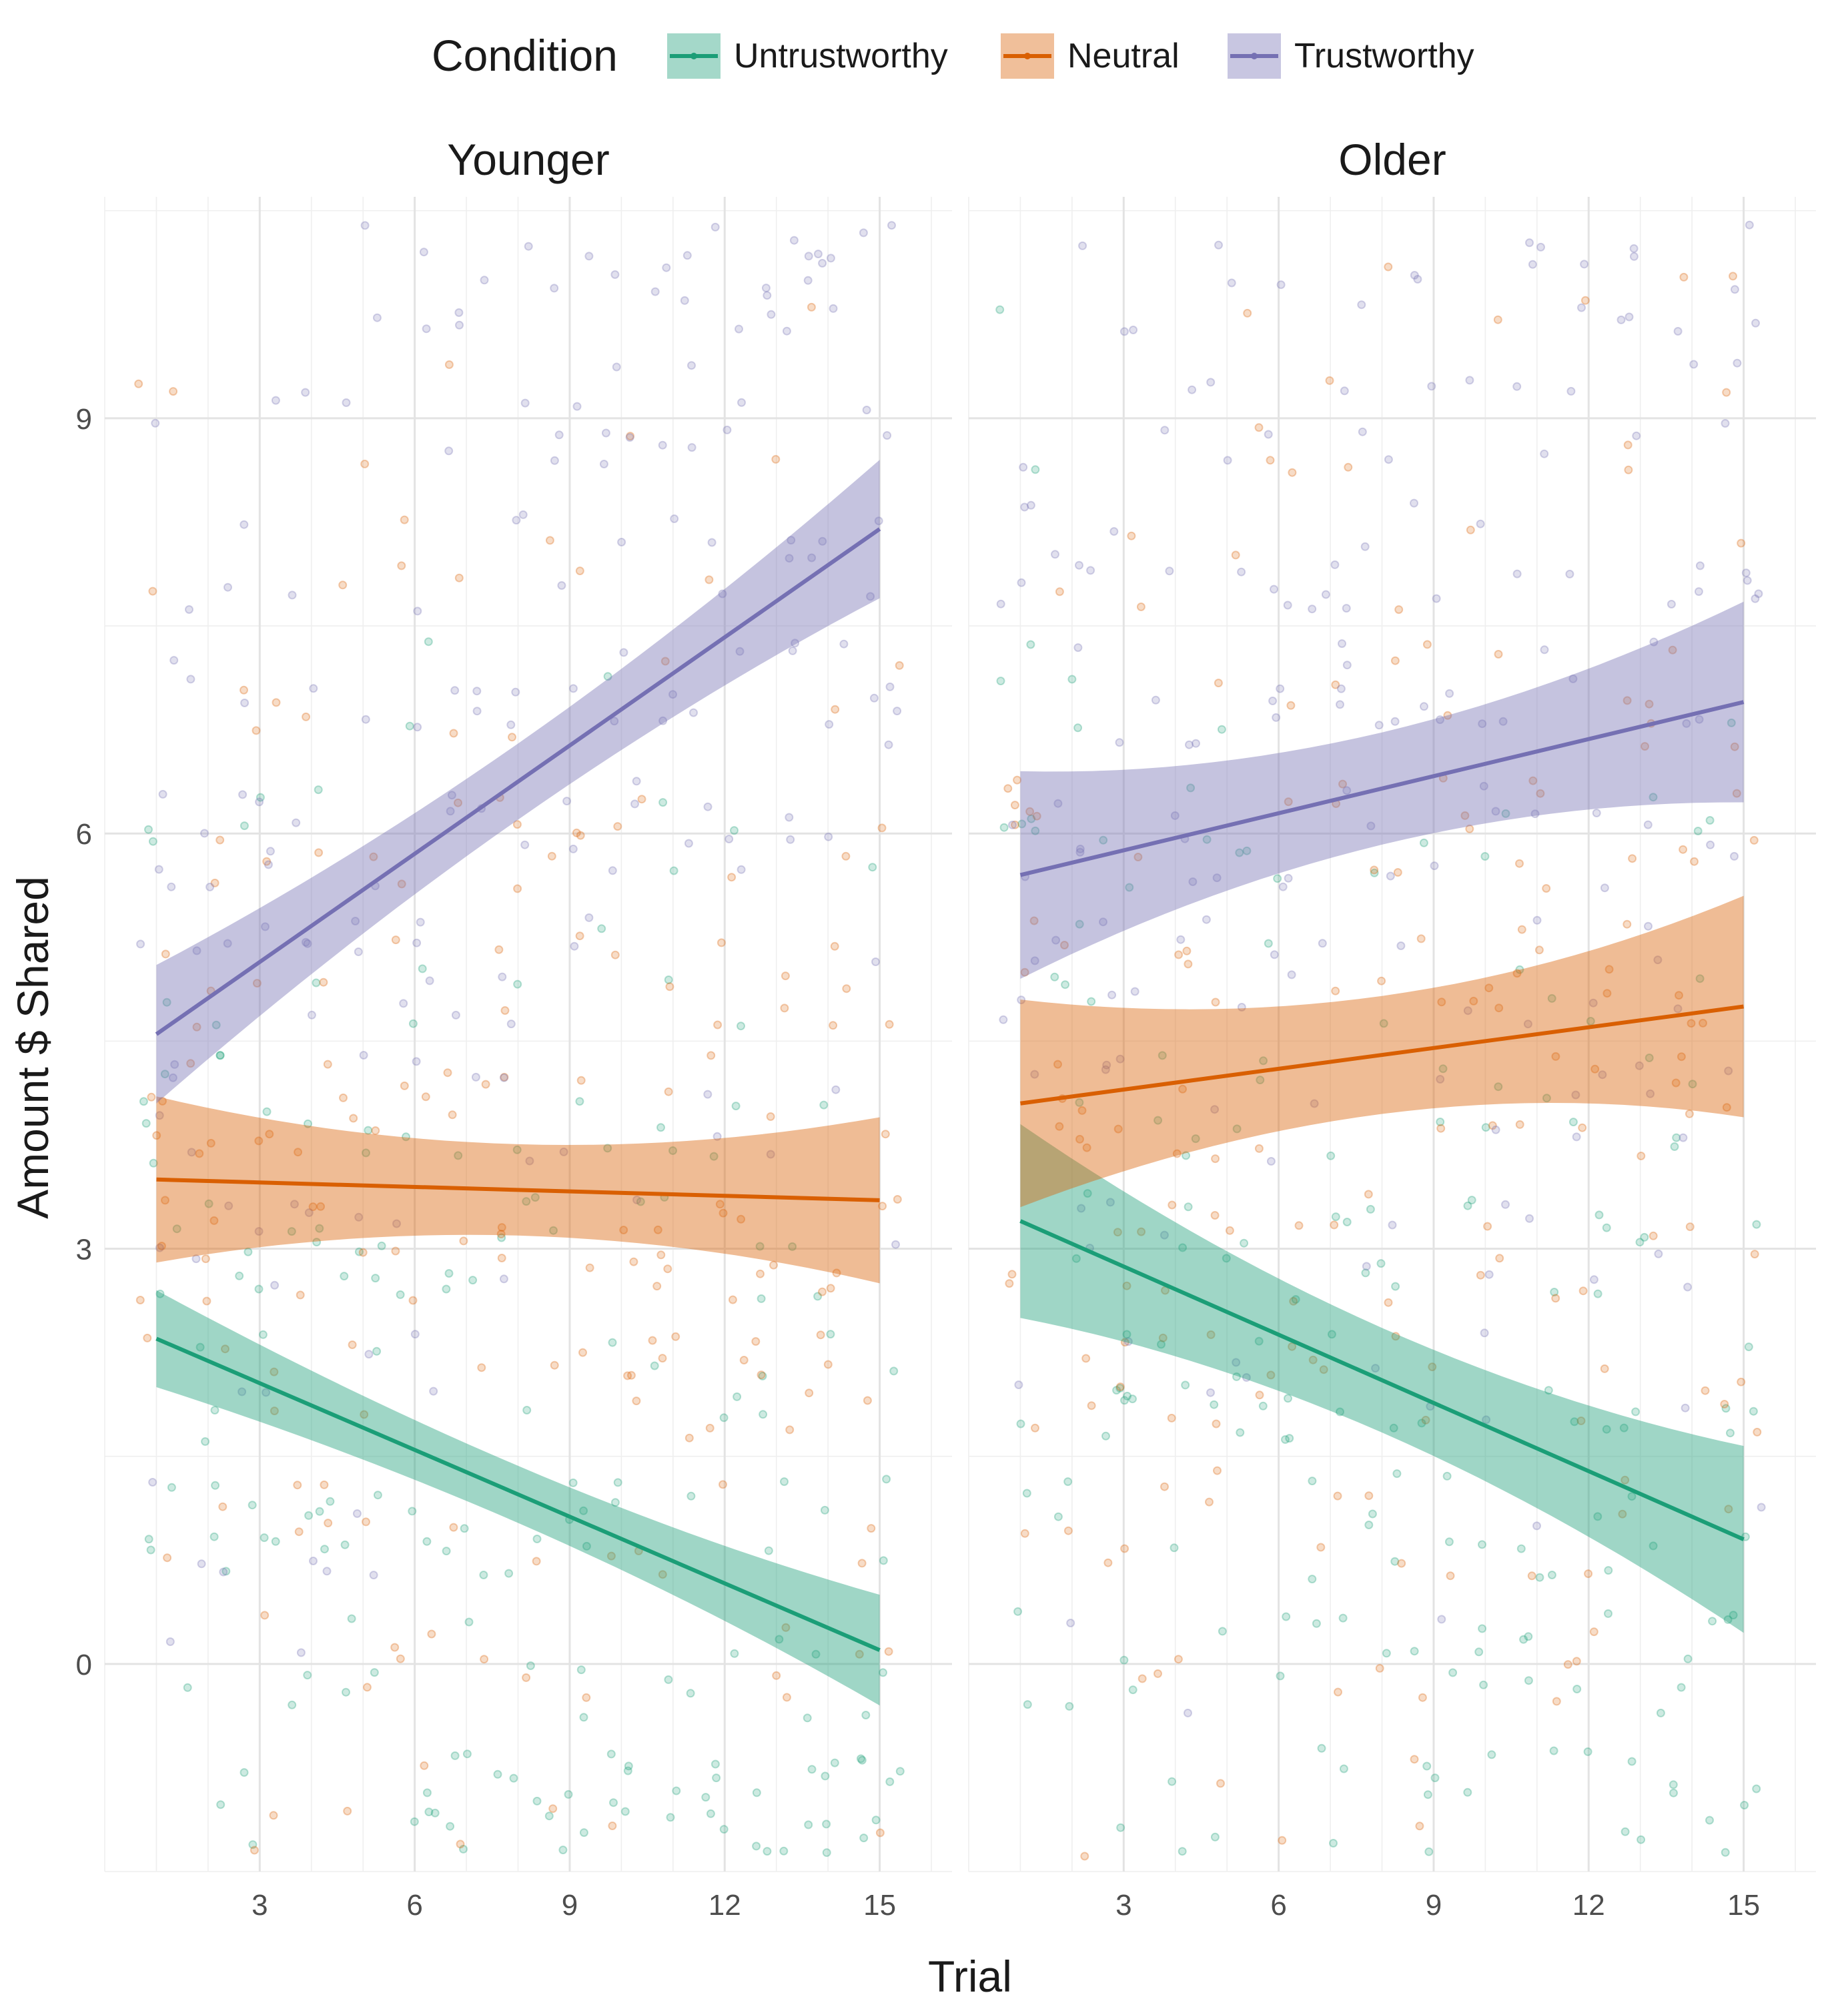 The image size is (1848, 2015). Describe the element at coordinates (880, 1905) in the screenshot. I see `x-tick-label: 15` at that location.